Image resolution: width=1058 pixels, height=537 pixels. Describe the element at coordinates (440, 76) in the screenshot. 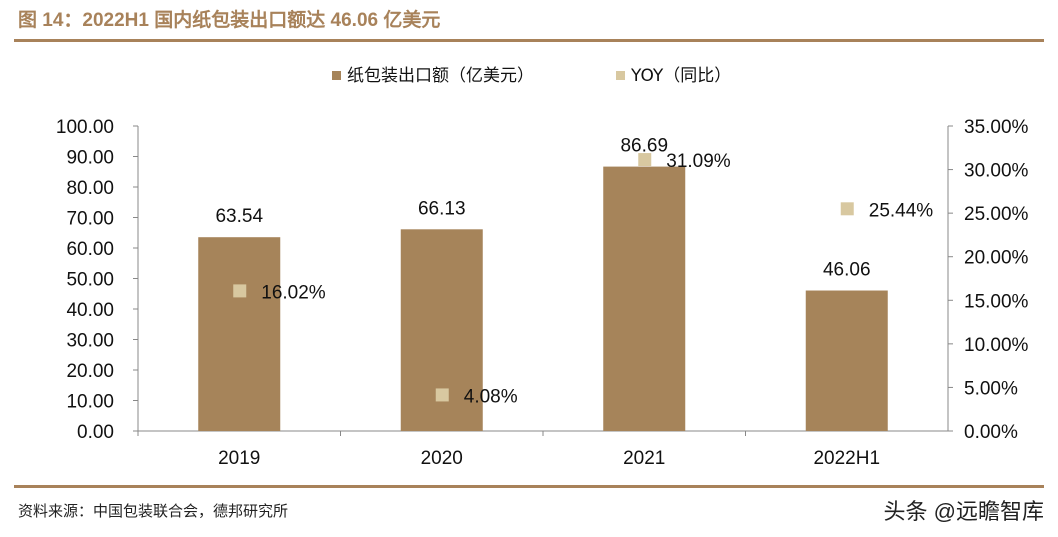

I see `legend-label-bar: 纸包装出口额（亿美元）` at that location.